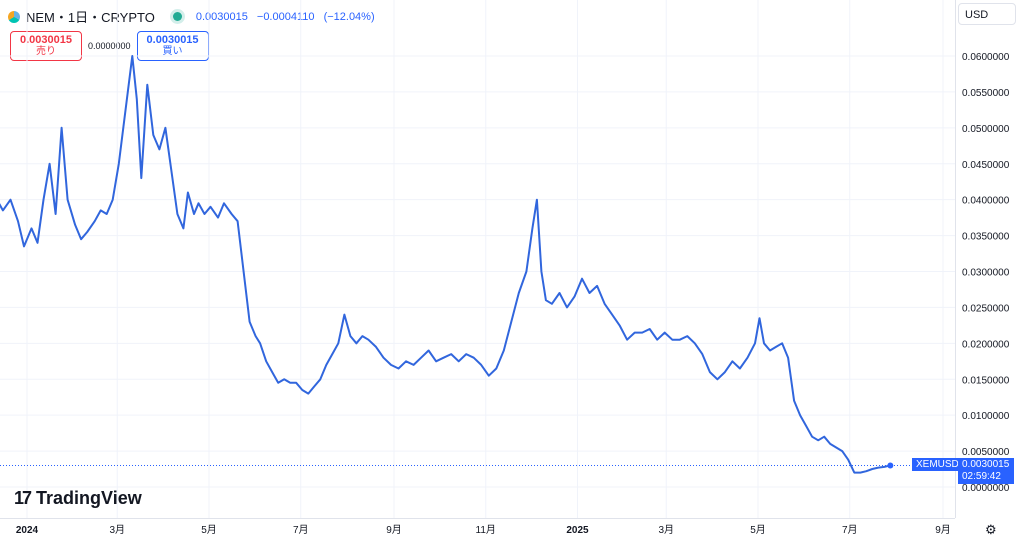  What do you see at coordinates (986, 452) in the screenshot?
I see `y-tick-label: 0.0050000` at bounding box center [986, 452].